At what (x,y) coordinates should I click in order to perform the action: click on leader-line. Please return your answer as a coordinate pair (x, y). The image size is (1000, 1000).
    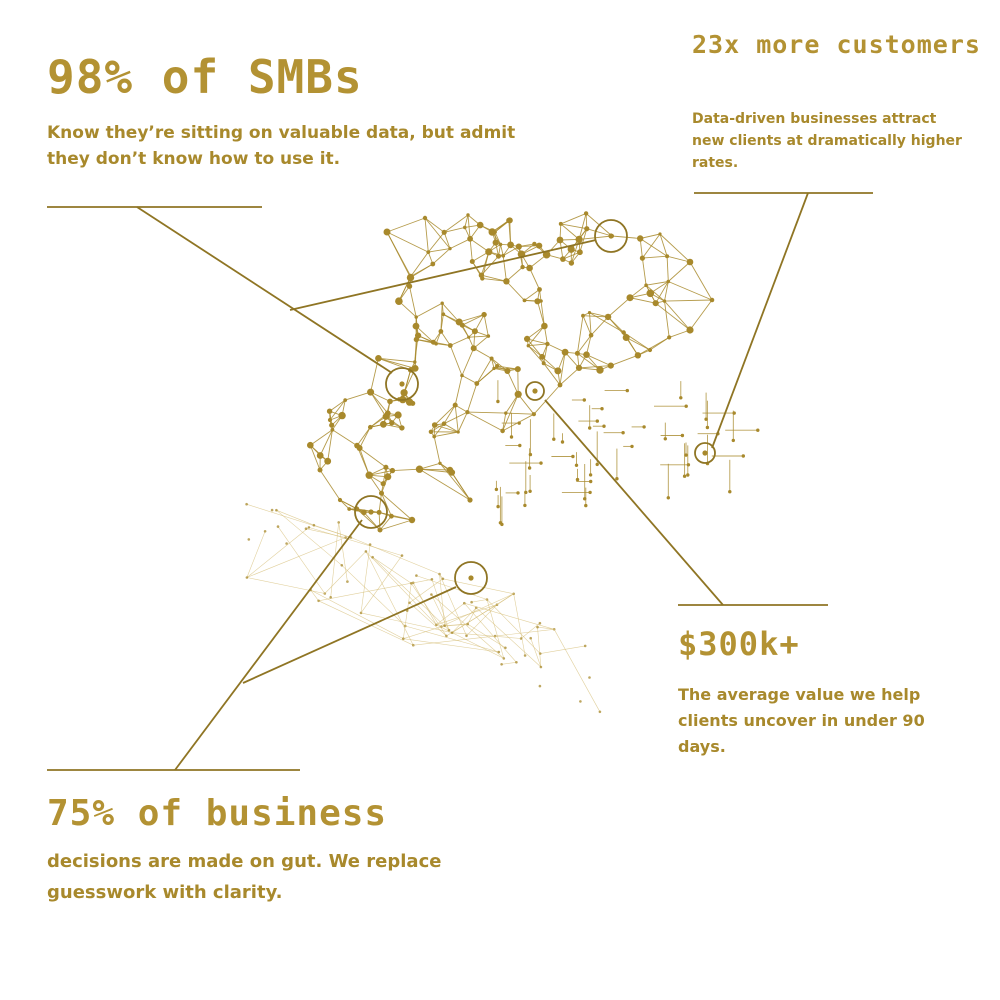
    Looking at the image, I should click on (443, 275).